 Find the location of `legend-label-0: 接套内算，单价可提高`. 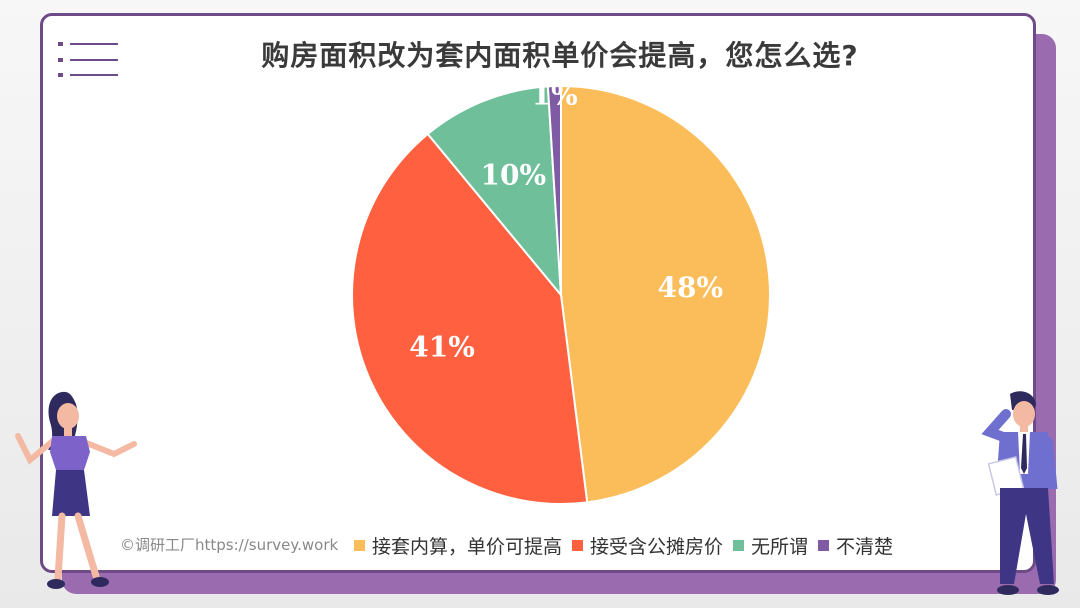

legend-label-0: 接套内算，单价可提高 is located at coordinates (467, 547).